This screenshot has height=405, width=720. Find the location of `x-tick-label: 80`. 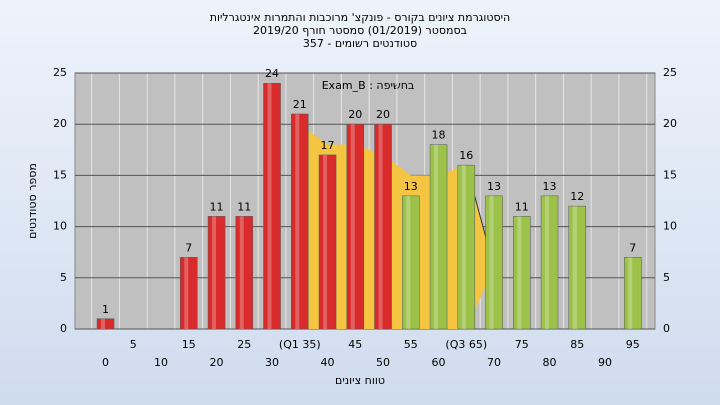

x-tick-label: 80 is located at coordinates (550, 362).